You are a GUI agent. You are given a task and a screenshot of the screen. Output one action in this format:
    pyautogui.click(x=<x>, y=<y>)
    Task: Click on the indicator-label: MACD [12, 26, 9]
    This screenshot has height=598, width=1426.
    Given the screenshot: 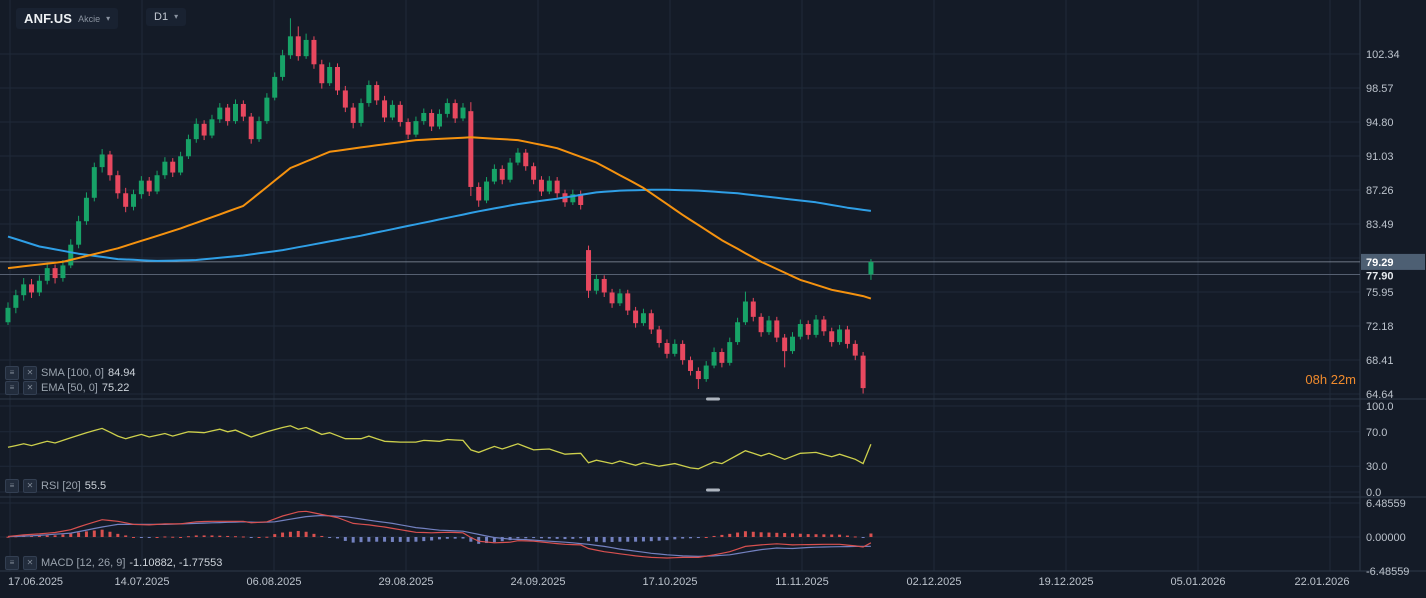 What is the action you would take?
    pyautogui.click(x=83, y=562)
    